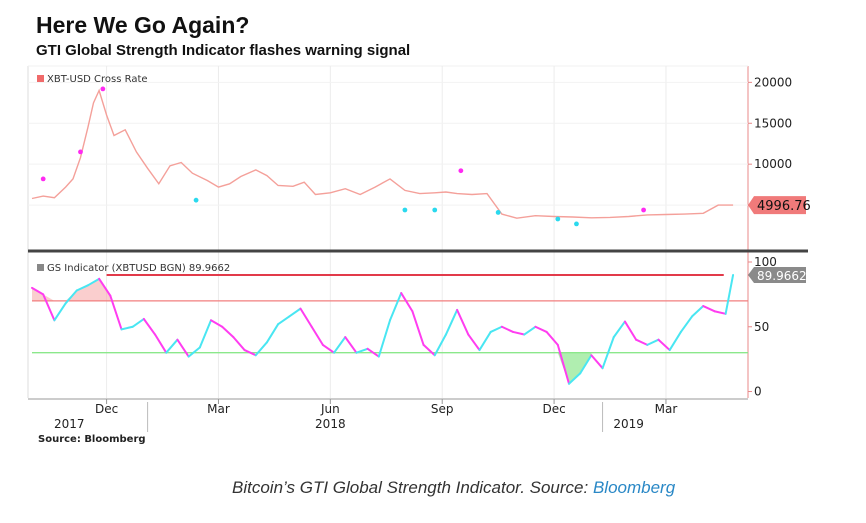 This screenshot has height=523, width=866. What do you see at coordinates (773, 123) in the screenshot?
I see `price-tick-label: 15000` at bounding box center [773, 123].